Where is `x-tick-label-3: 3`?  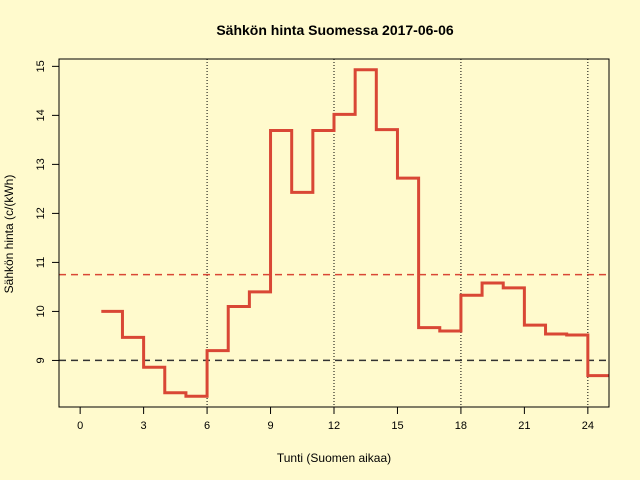
x-tick-label-3: 3 is located at coordinates (144, 426).